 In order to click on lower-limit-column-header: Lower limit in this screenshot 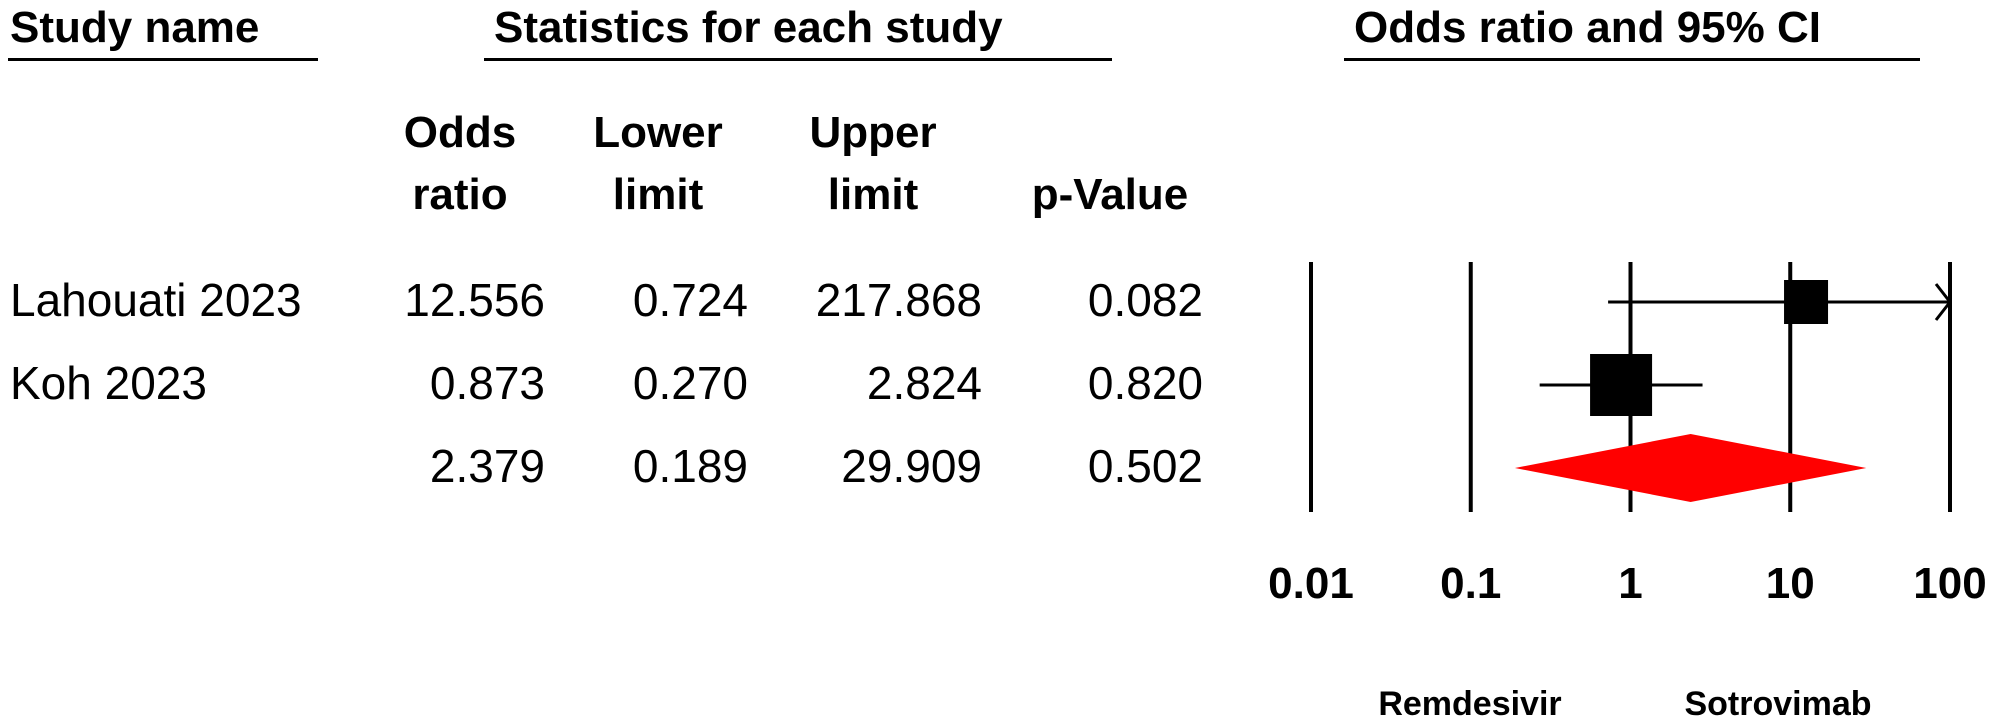, I will do `click(658, 164)`.